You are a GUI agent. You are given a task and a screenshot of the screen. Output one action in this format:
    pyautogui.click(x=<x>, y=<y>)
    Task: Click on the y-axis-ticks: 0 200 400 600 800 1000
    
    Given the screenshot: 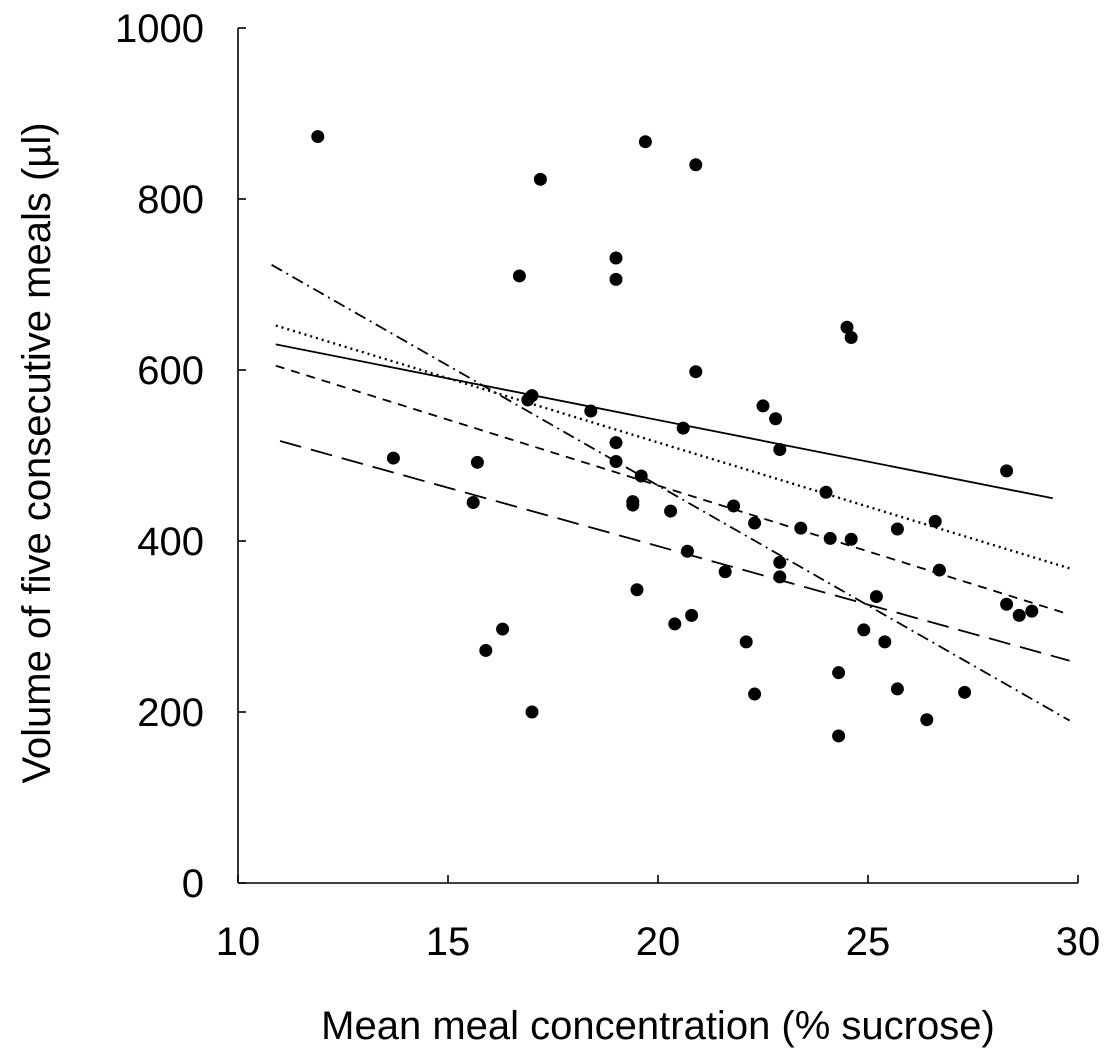 What is the action you would take?
    pyautogui.click(x=180, y=456)
    